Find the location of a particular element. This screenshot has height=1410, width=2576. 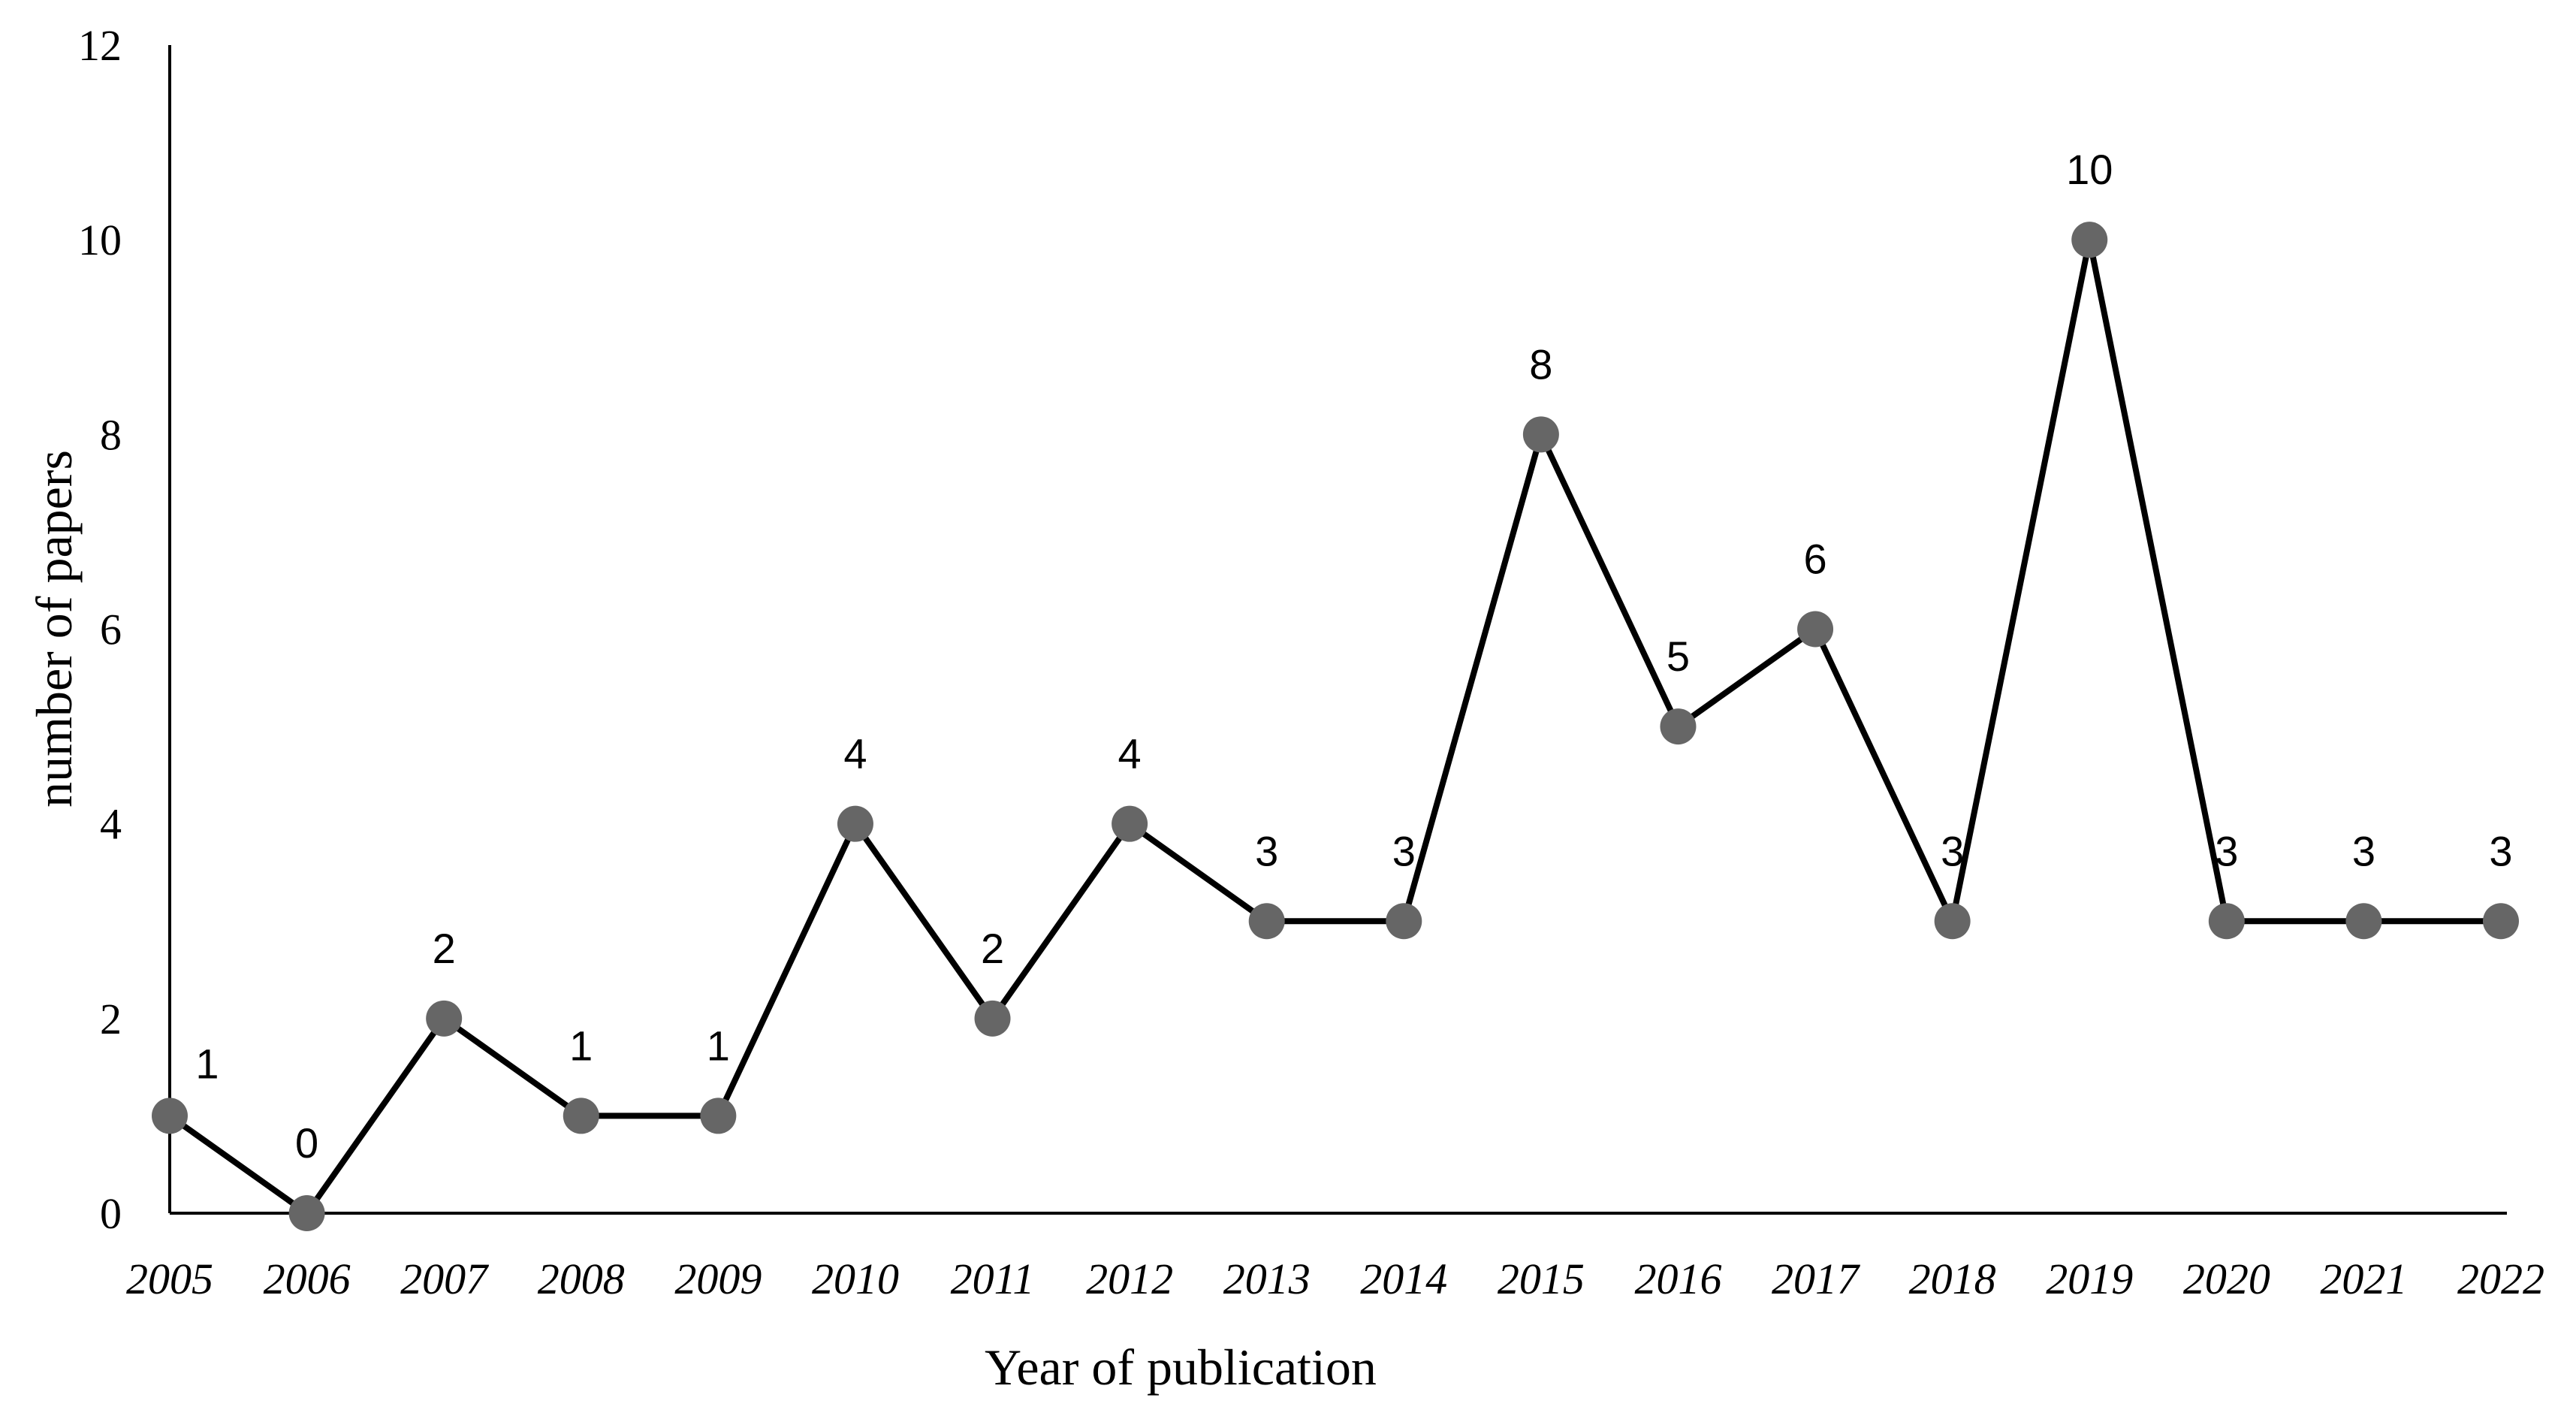

y-tick-label: 4 is located at coordinates (111, 825).